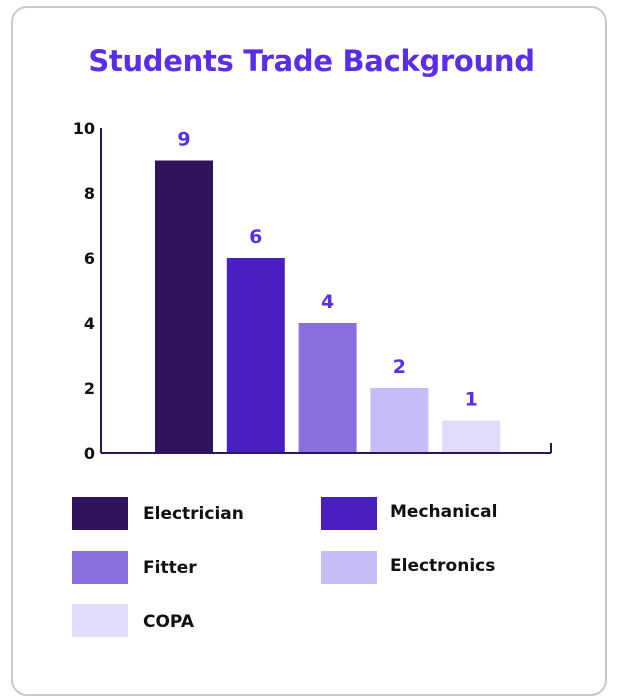  What do you see at coordinates (193, 514) in the screenshot?
I see `legend-label-electrician: Electrician` at bounding box center [193, 514].